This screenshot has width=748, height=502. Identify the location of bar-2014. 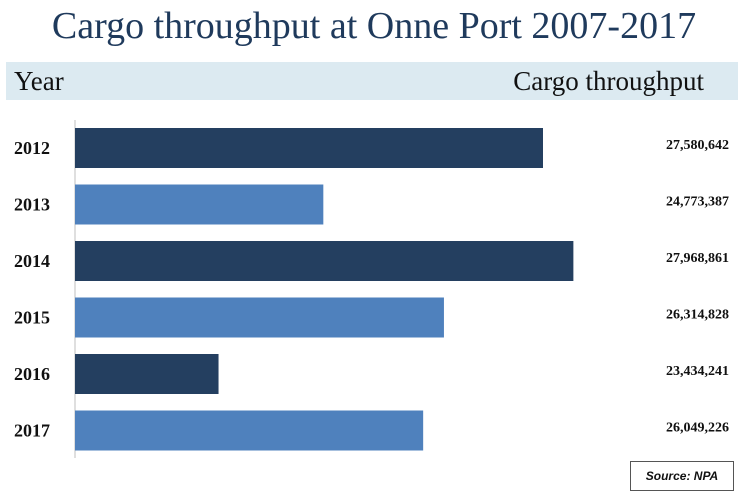
(324, 261).